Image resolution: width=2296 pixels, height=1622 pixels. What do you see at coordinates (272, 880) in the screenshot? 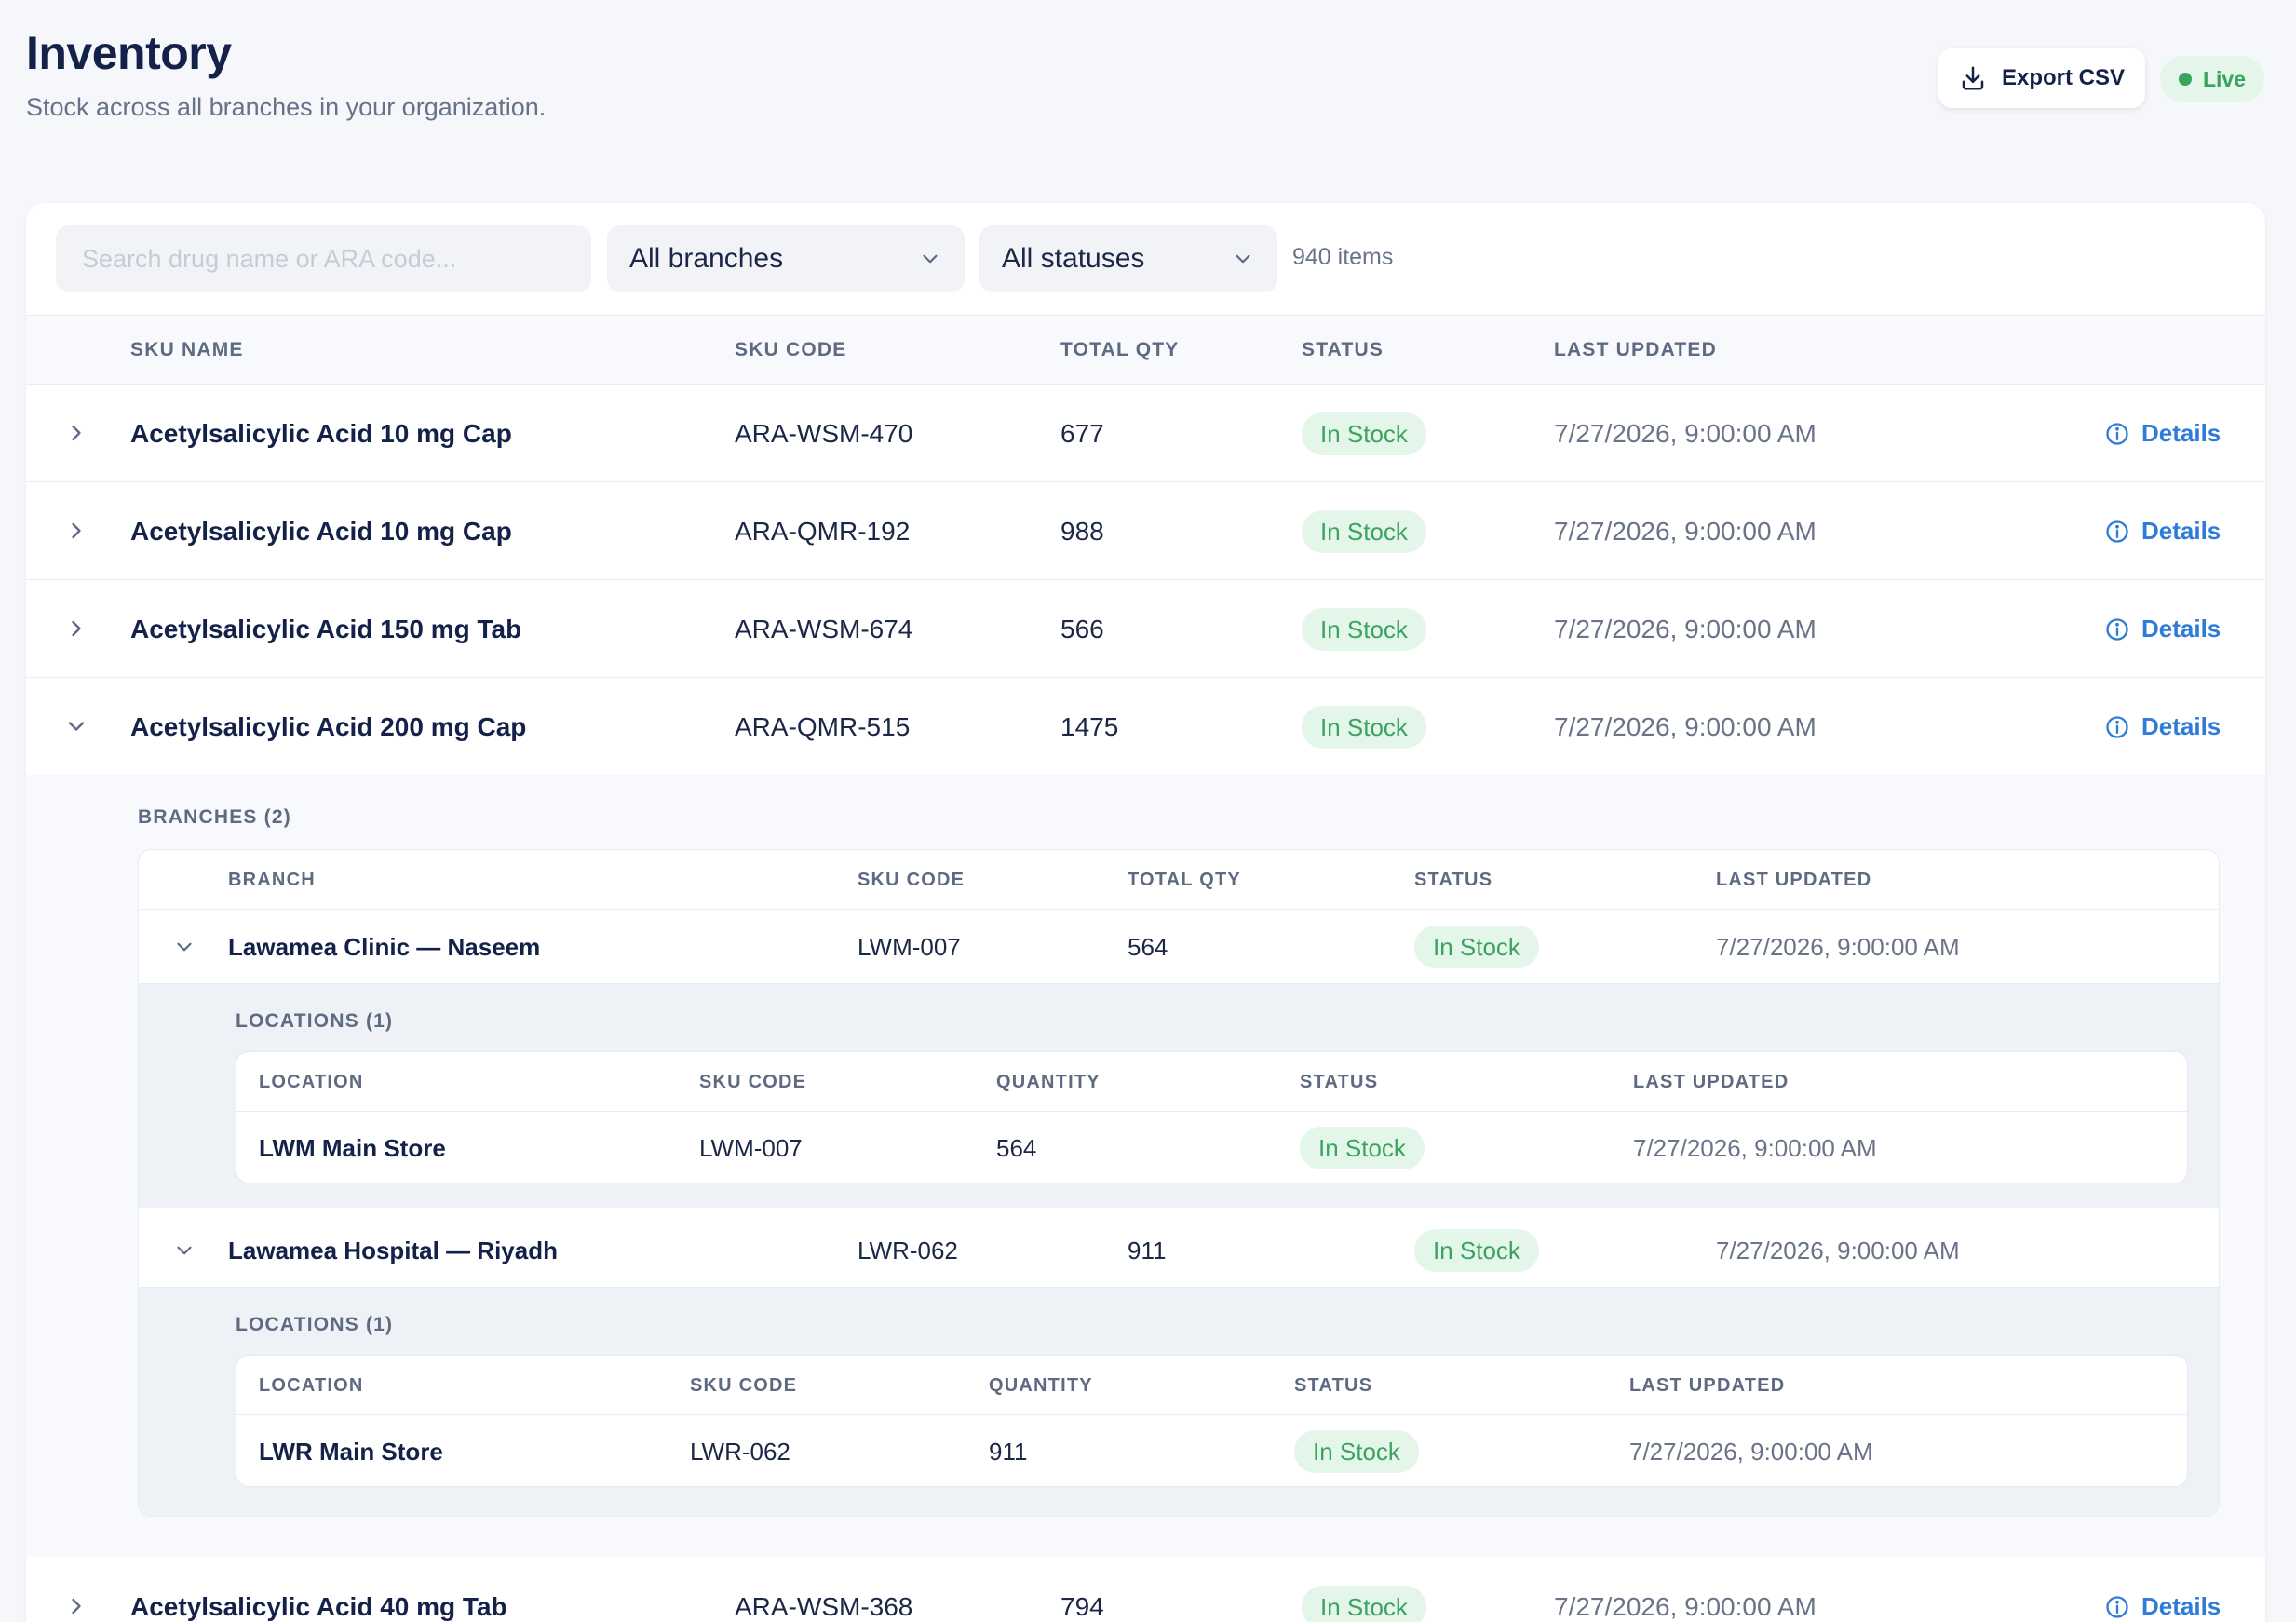
I see `column-header-branch: BRANCH` at bounding box center [272, 880].